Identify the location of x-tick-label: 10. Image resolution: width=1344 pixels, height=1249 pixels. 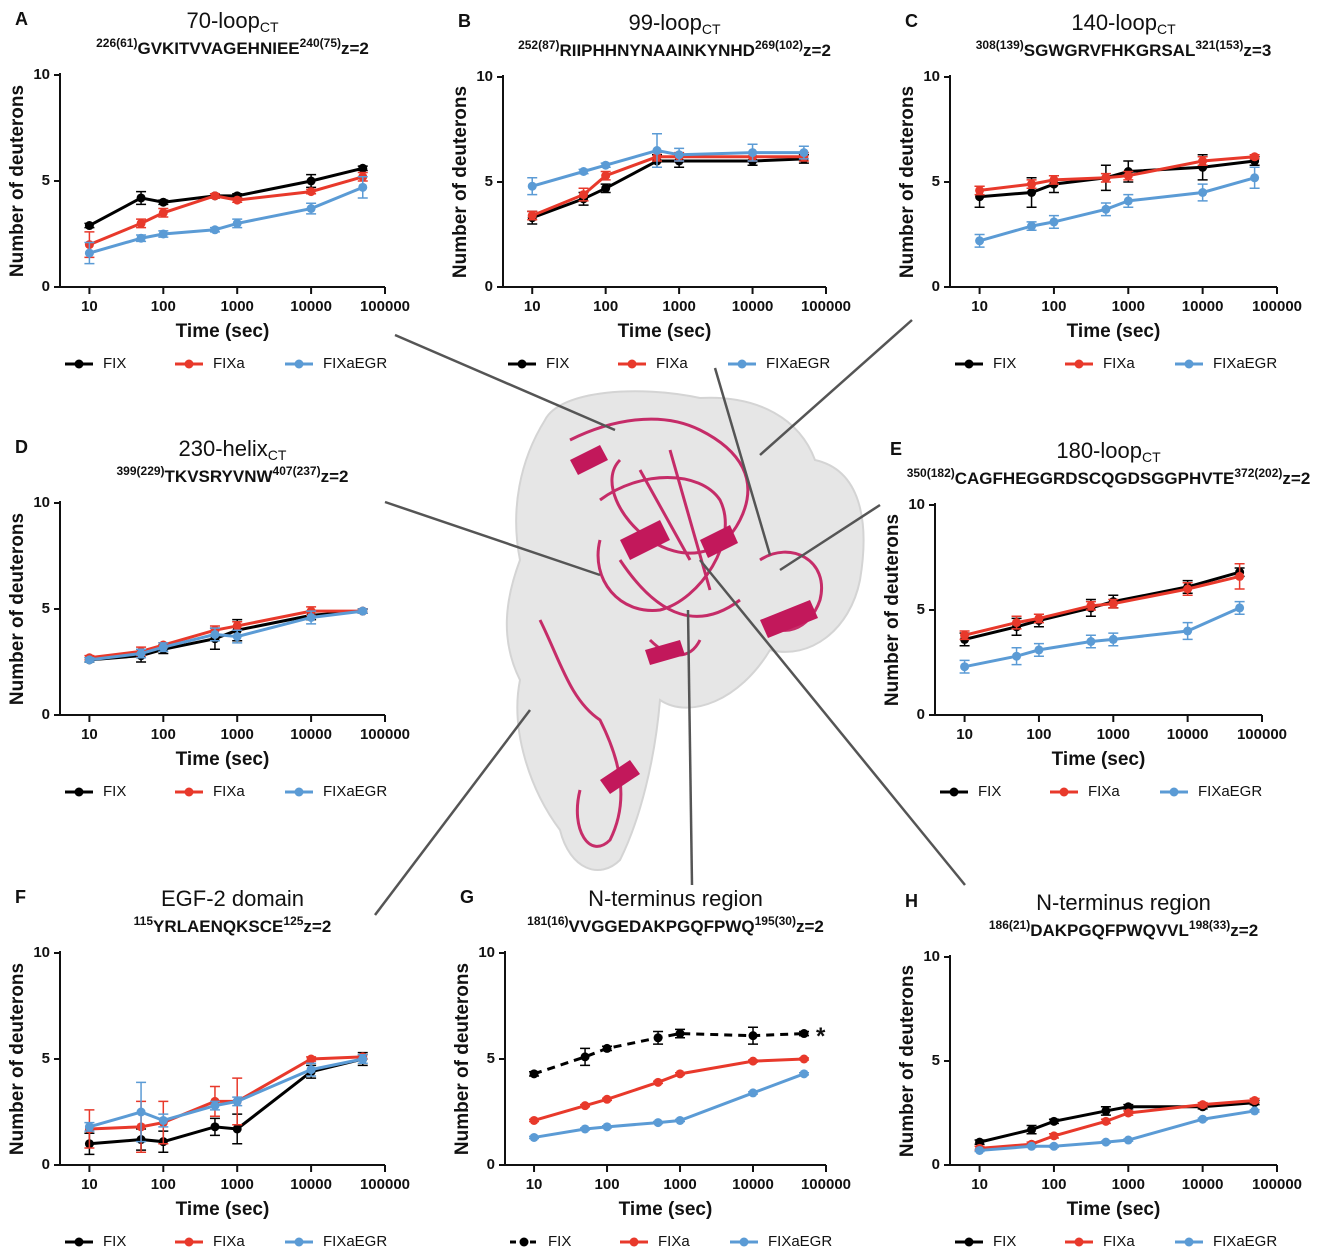
(534, 1184).